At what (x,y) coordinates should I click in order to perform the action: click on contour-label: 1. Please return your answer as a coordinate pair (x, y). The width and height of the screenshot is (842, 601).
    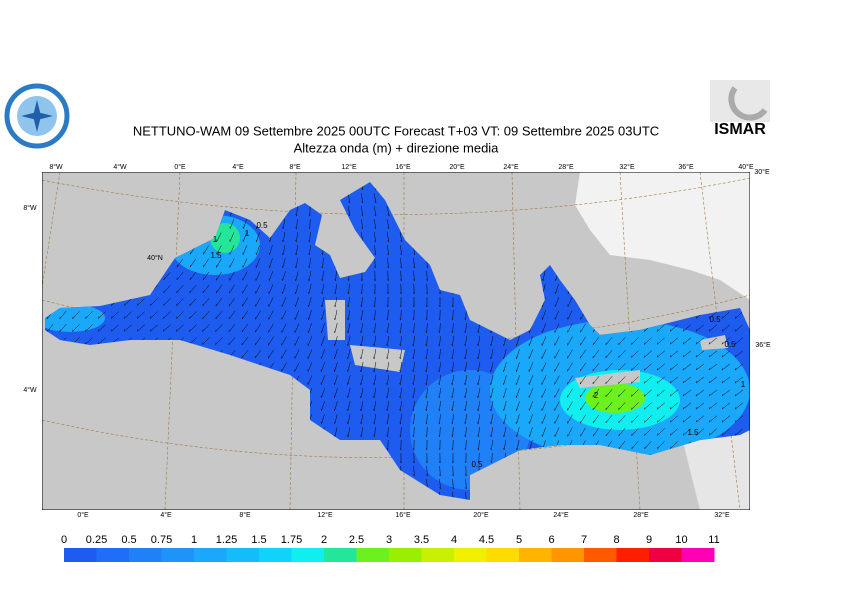
    Looking at the image, I should click on (743, 384).